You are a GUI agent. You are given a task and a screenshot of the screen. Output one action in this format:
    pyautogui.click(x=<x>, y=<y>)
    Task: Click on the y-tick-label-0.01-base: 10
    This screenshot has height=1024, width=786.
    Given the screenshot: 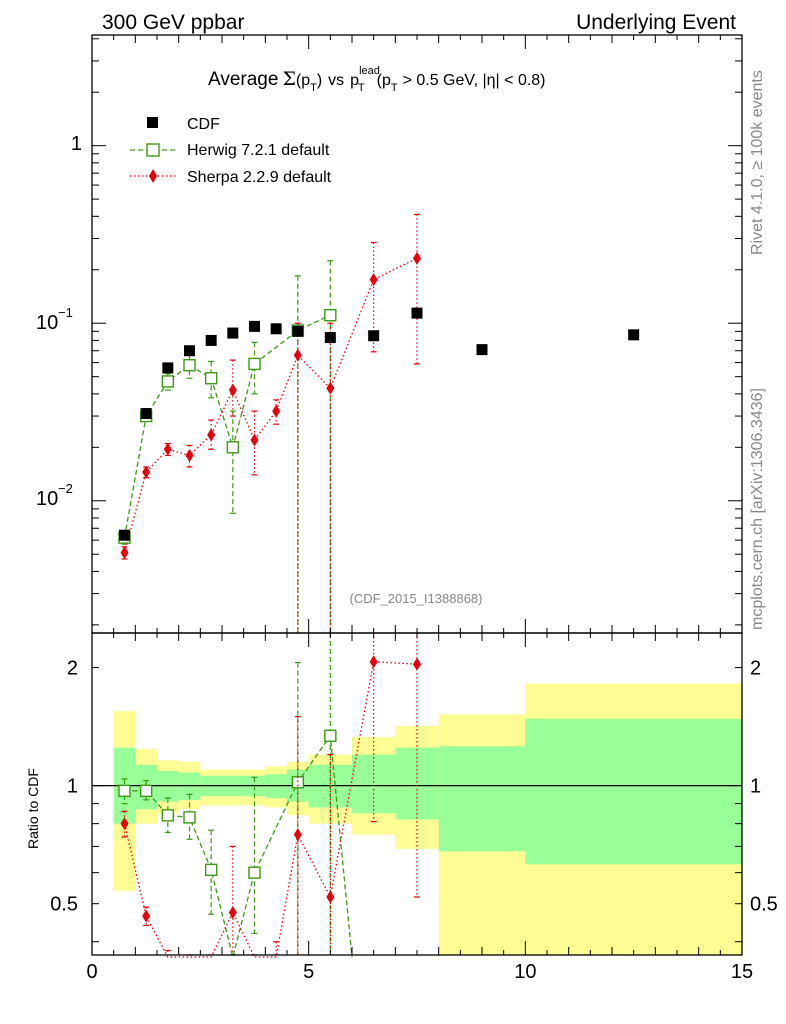 What is the action you would take?
    pyautogui.click(x=47, y=499)
    